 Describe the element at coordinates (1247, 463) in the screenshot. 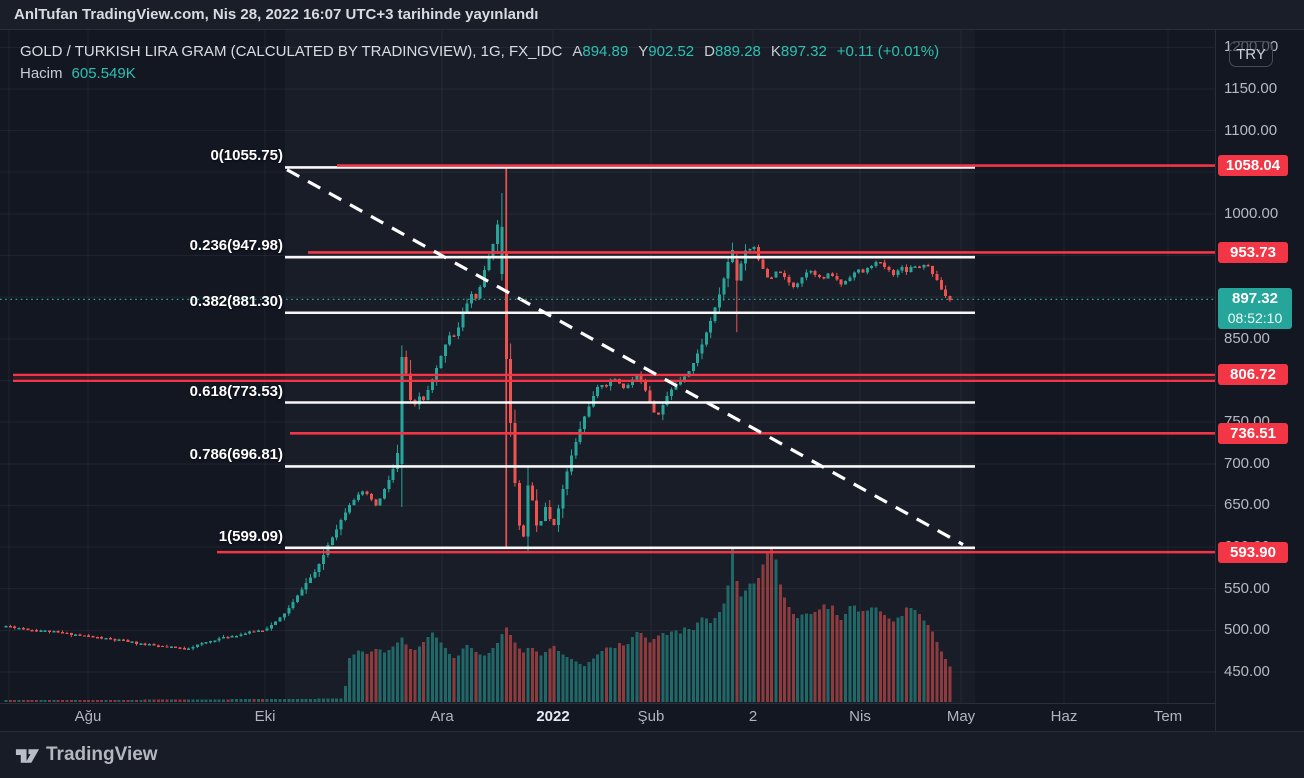

I see `price-tick-label: 700.00` at that location.